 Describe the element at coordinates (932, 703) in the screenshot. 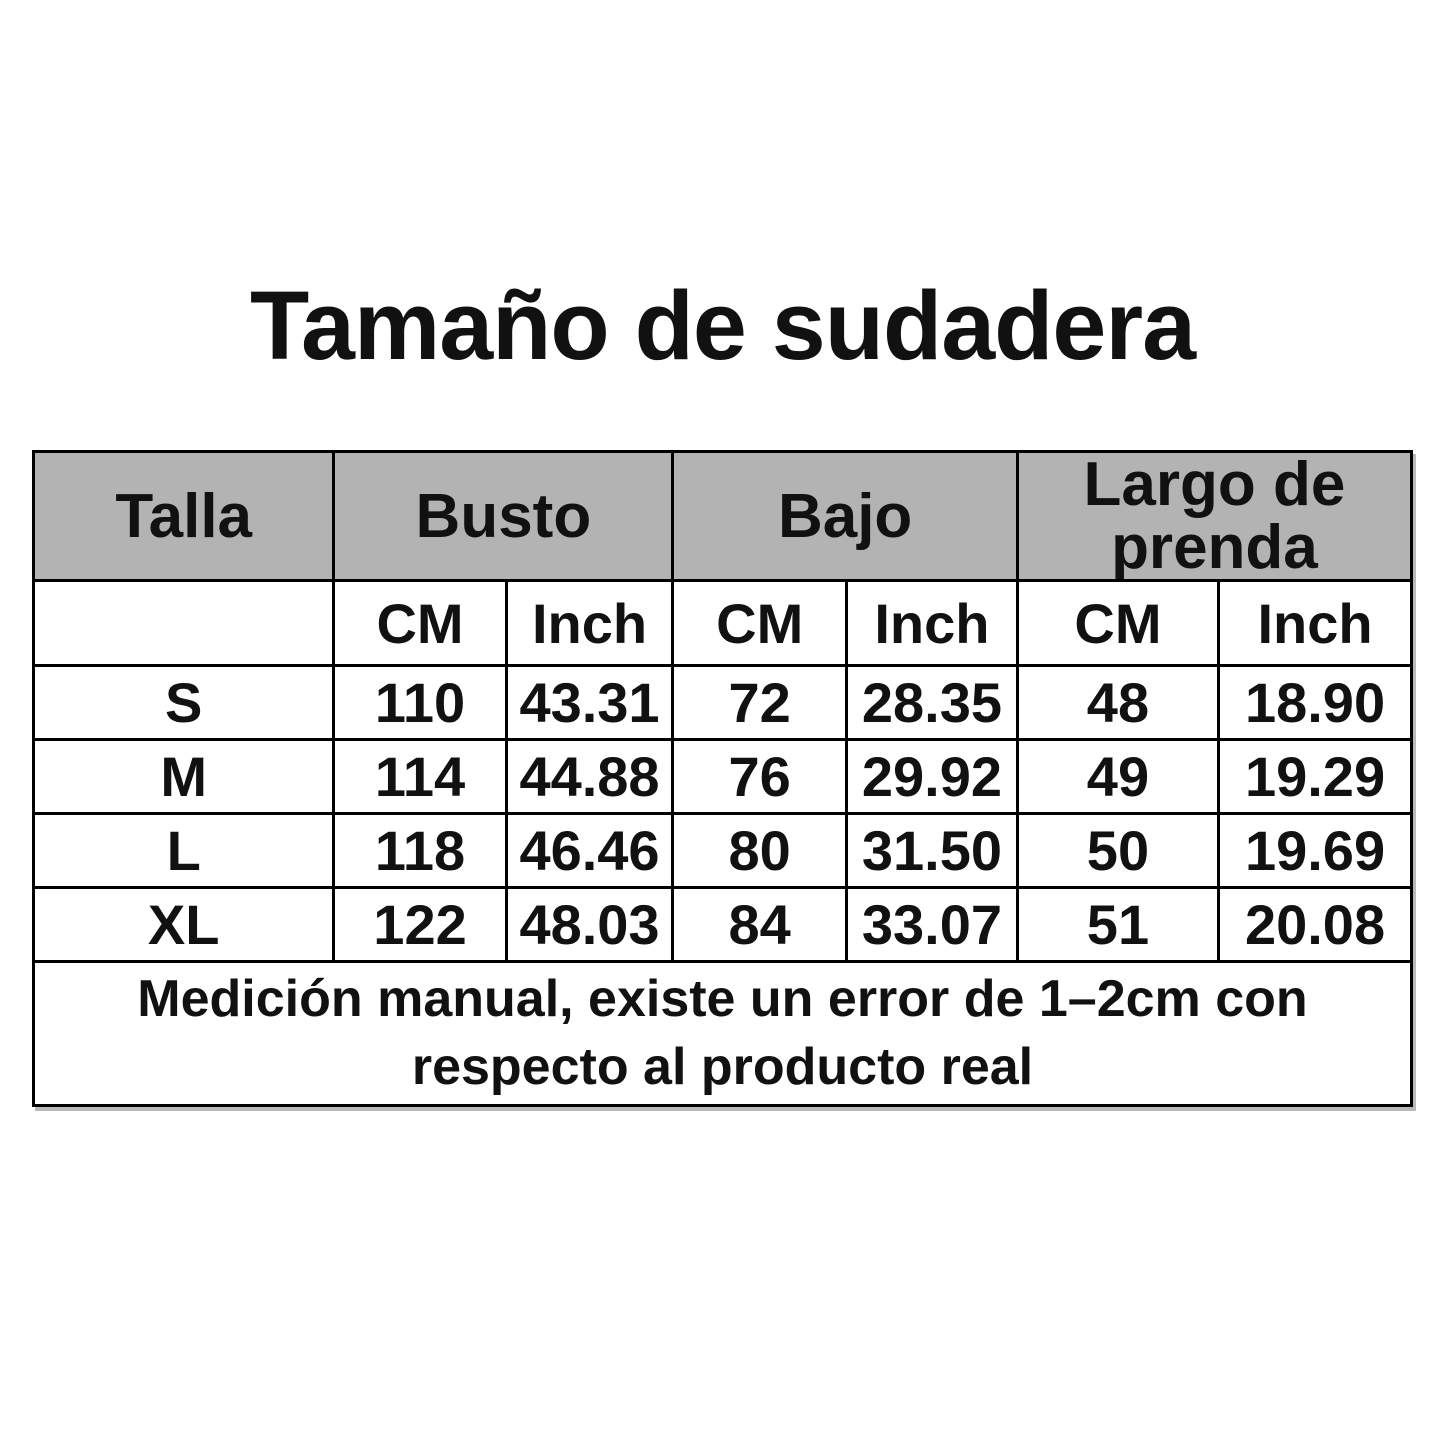

I see `value-cell: 28.35` at that location.